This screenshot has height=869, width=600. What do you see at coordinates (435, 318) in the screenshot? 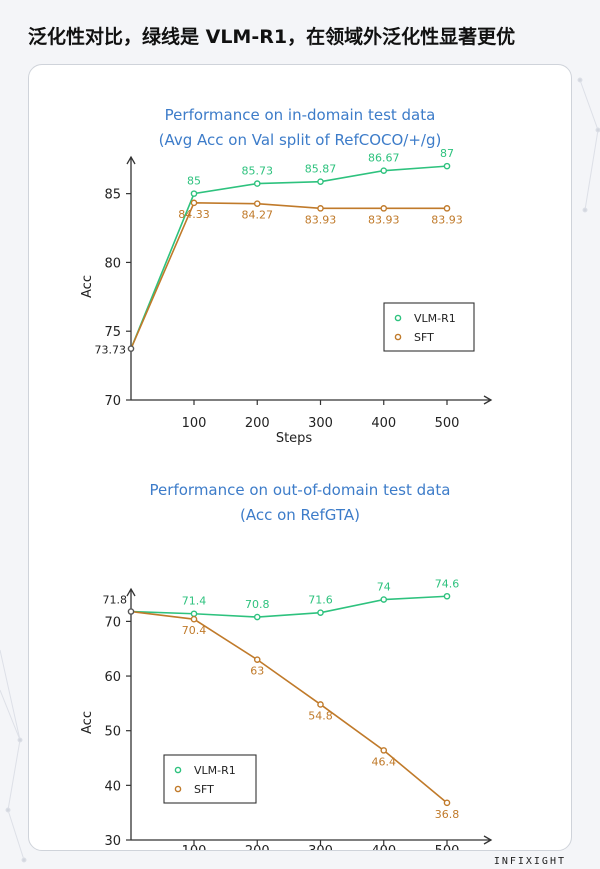
I see `in-domain-legend-vlm-r1-label: VLM-R1` at bounding box center [435, 318].